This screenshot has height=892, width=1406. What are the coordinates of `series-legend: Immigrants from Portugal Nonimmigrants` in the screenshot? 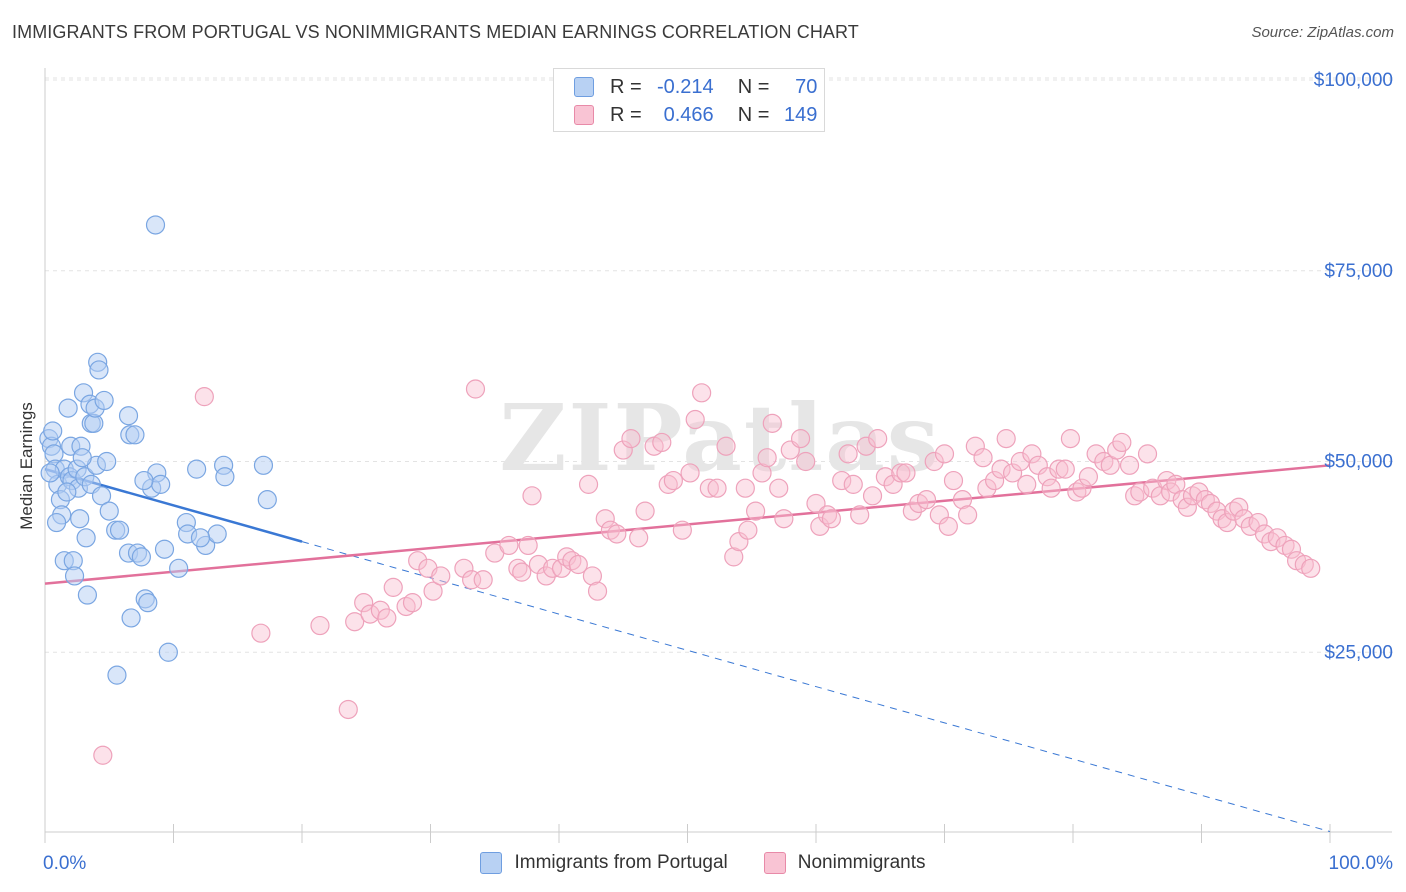 It's located at (703, 863).